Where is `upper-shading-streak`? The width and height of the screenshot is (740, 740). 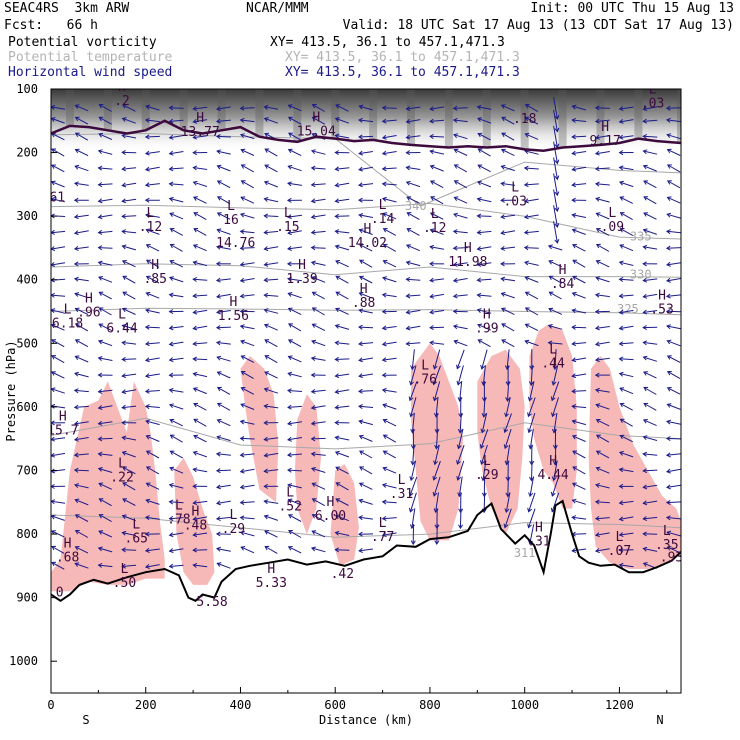
upper-shading-streak is located at coordinates (411, 117).